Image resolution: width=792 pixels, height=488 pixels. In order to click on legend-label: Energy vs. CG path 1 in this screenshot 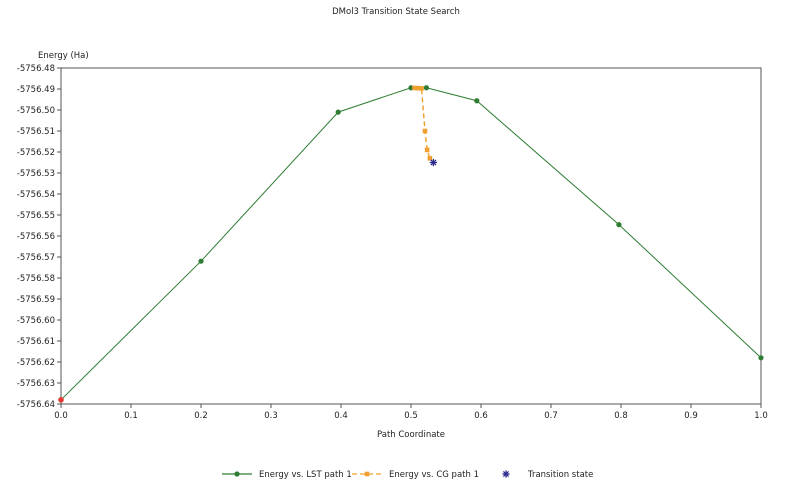, I will do `click(434, 475)`.